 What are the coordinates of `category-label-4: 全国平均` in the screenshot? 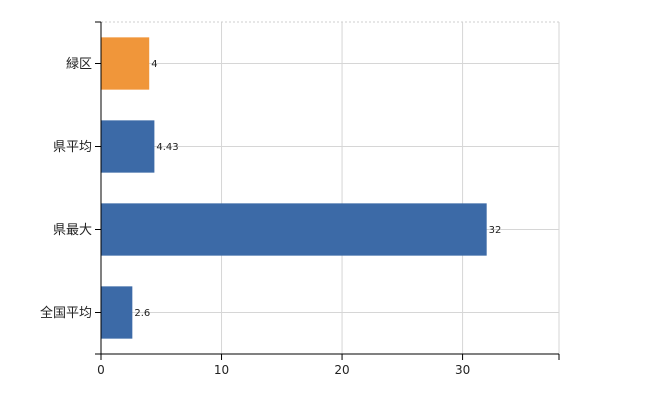 It's located at (66, 313).